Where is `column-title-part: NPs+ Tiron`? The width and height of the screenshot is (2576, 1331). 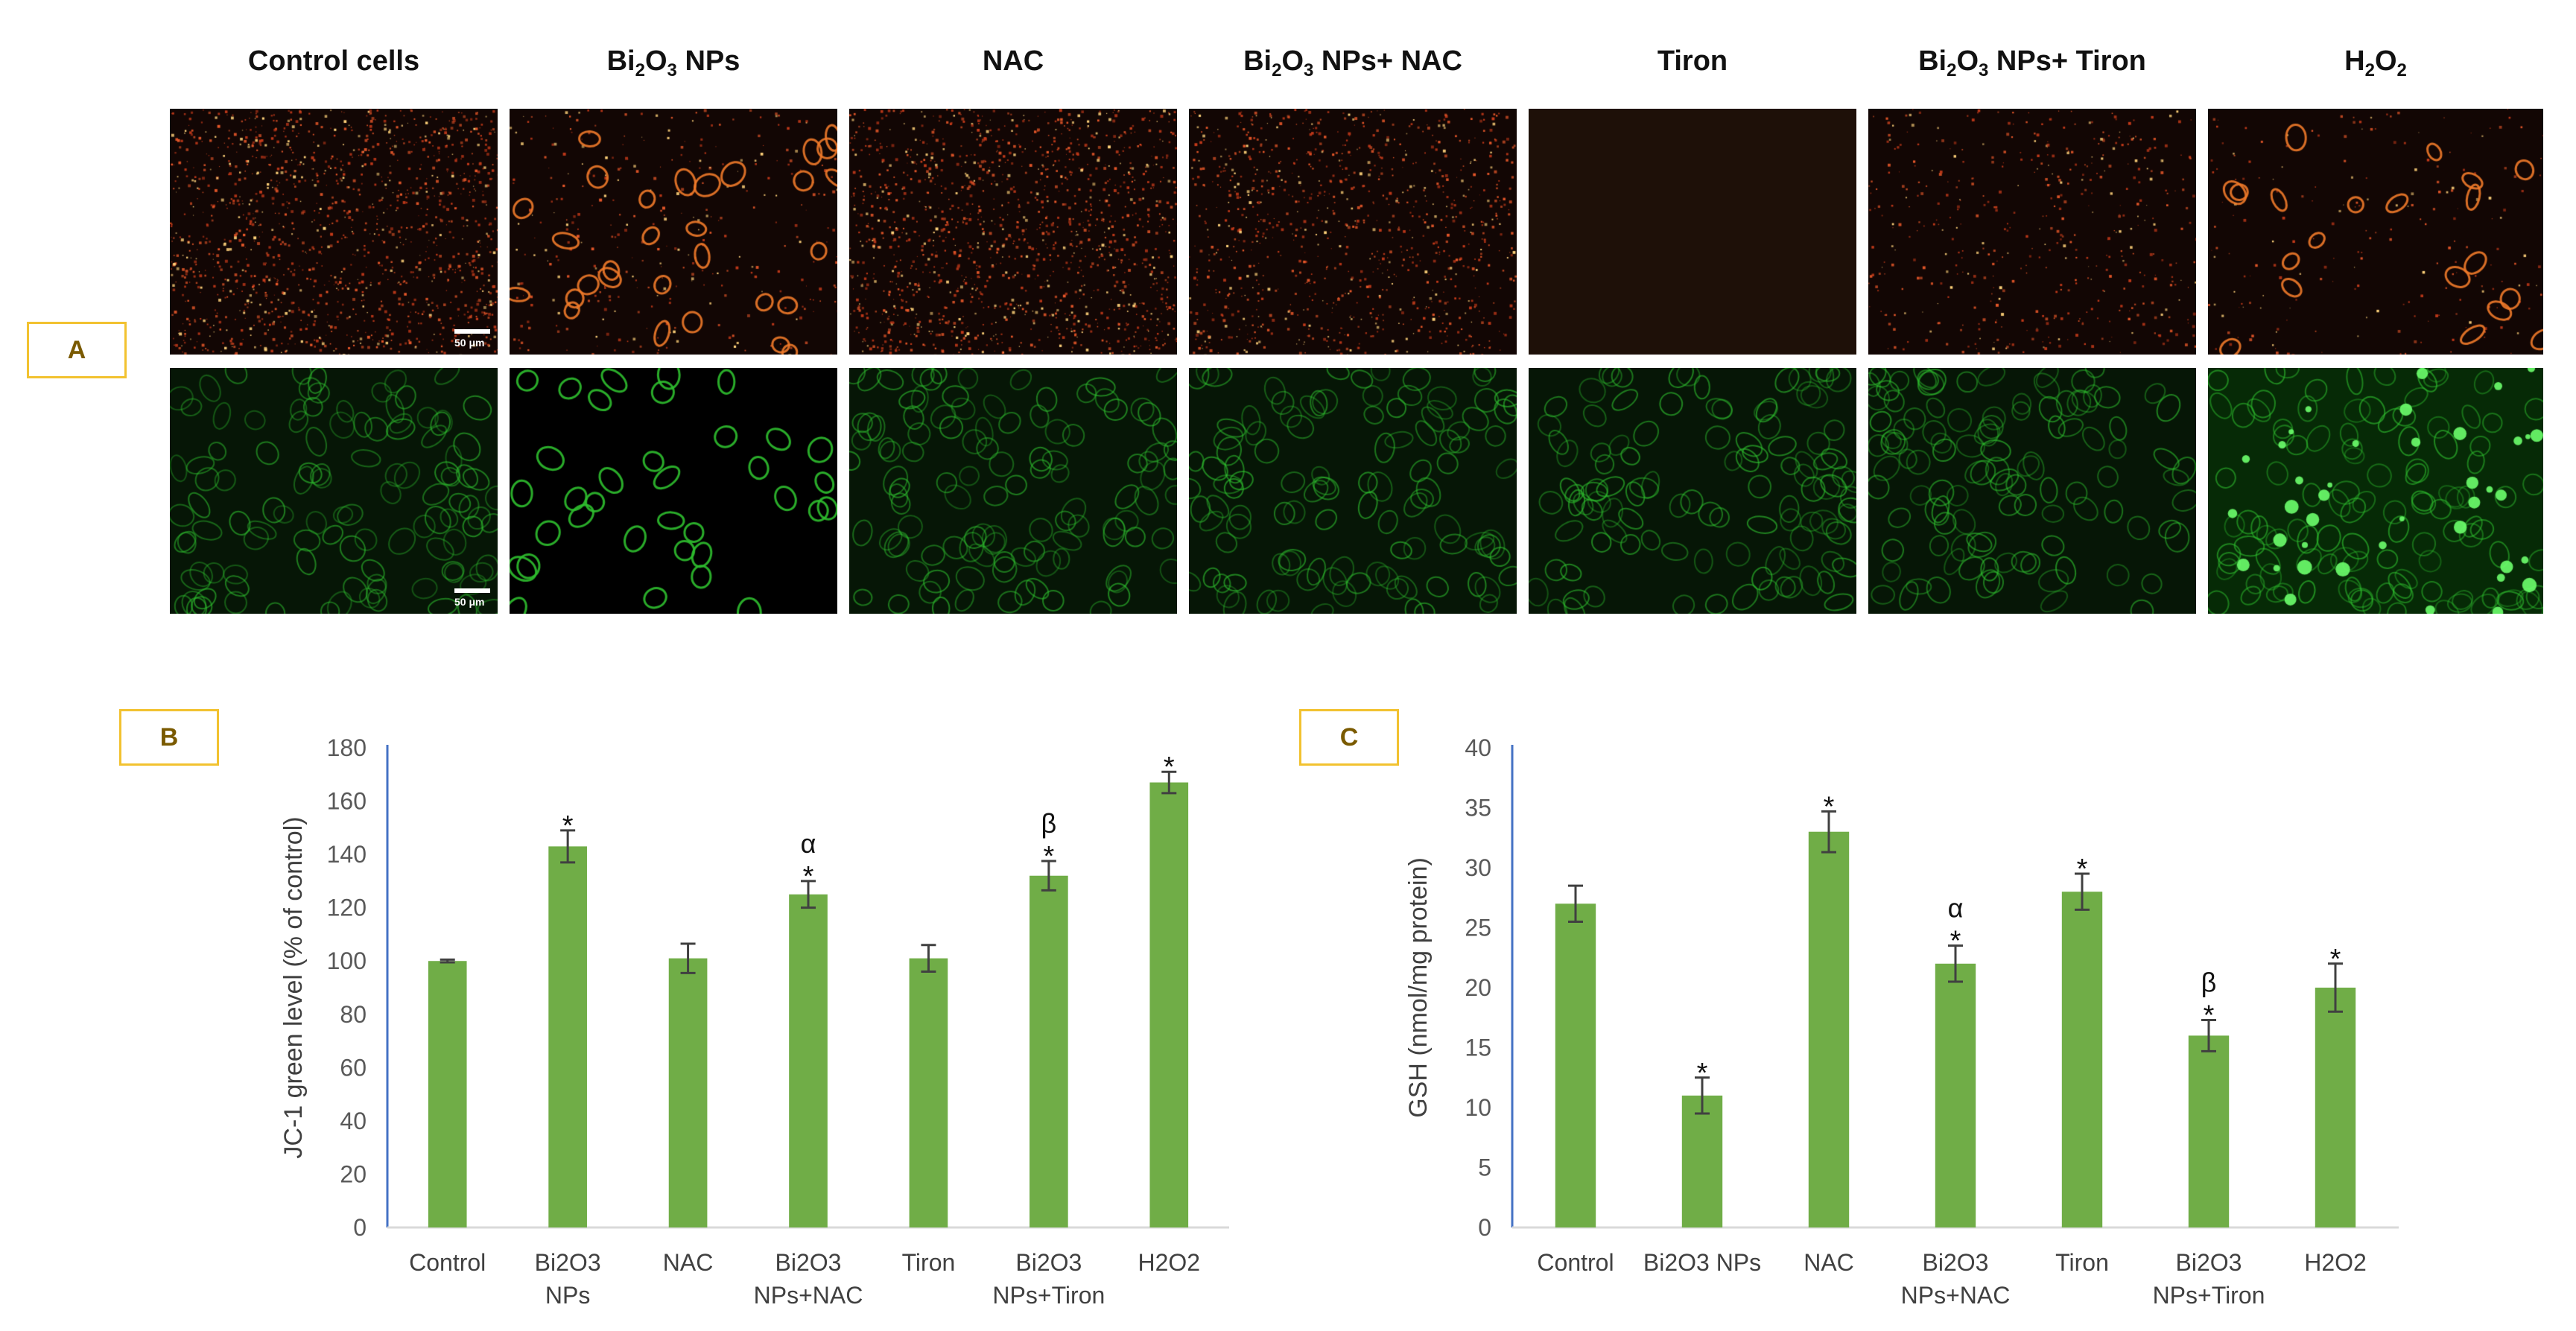
column-title-part: NPs+ Tiron is located at coordinates (2067, 61).